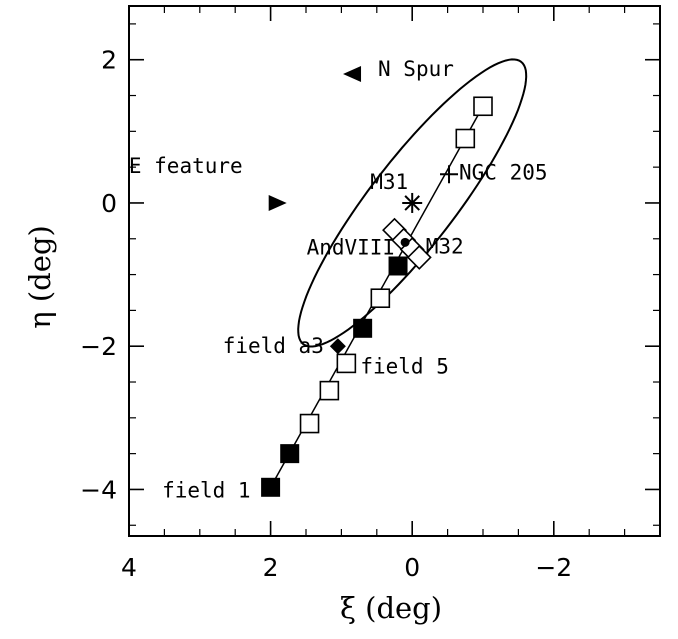  Describe the element at coordinates (352, 74) in the screenshot. I see `n-spur-marker` at that location.